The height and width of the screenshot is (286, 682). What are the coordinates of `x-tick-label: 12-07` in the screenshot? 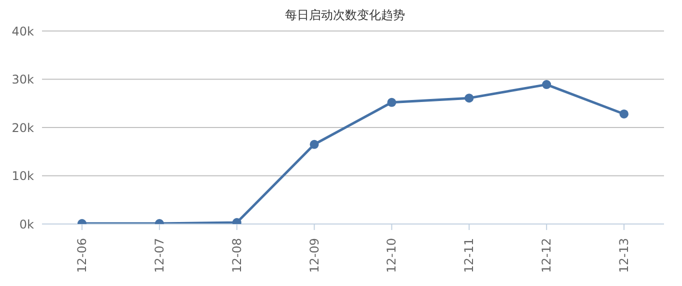 It's located at (159, 255).